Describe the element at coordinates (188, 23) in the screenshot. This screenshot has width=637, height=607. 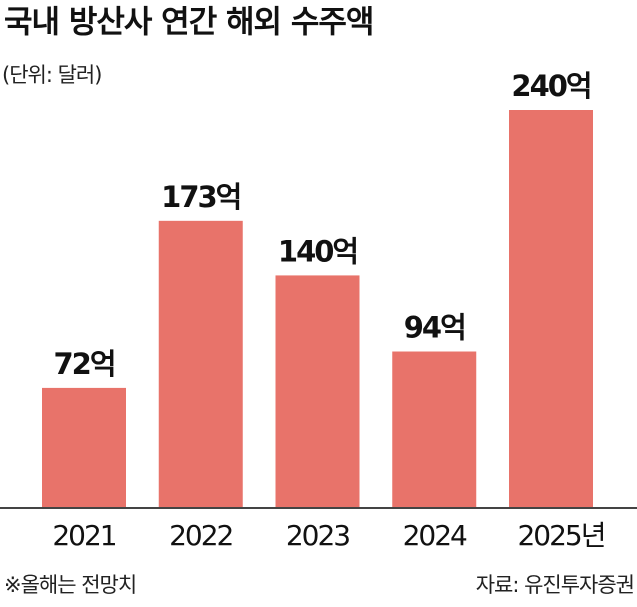
I see `chart-title: 국내 방산사 연간 해외 수주액` at that location.